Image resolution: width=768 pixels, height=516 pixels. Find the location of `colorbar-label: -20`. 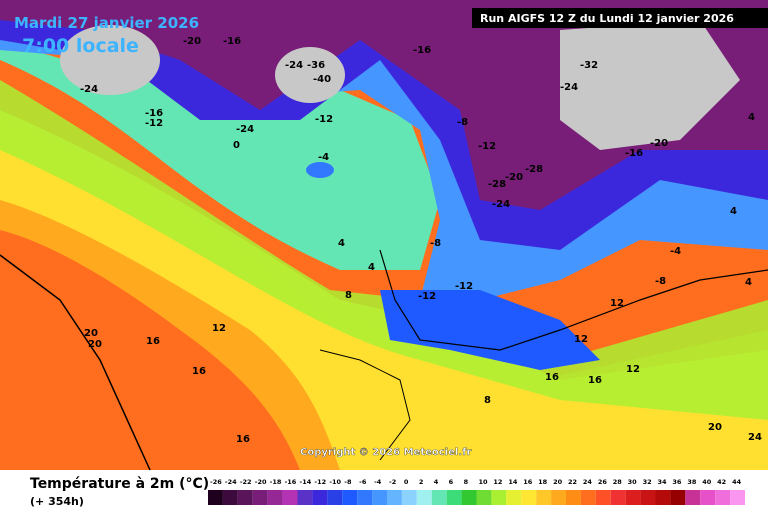

colorbar-label: -20 is located at coordinates (261, 482).